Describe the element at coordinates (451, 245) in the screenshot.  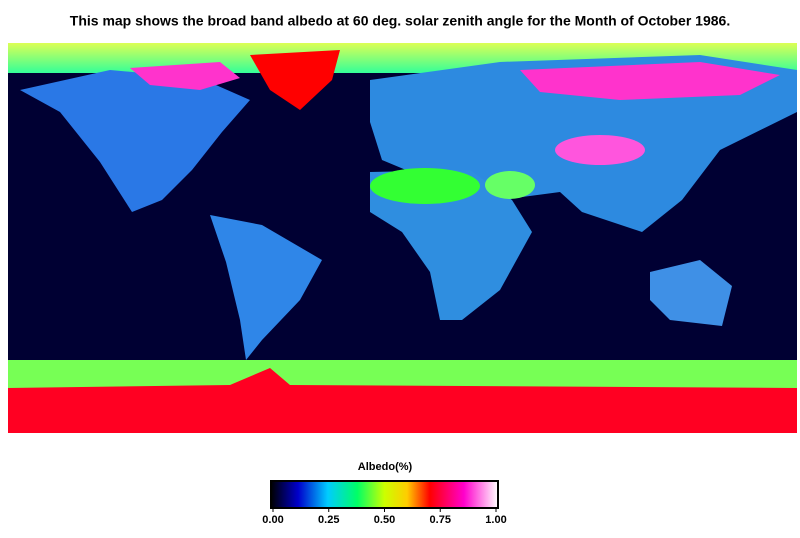
I see `africa` at that location.